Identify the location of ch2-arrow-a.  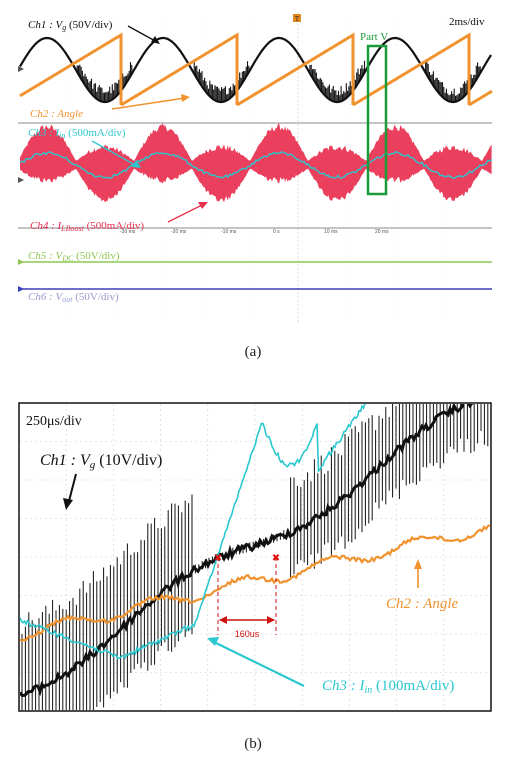
(148, 103).